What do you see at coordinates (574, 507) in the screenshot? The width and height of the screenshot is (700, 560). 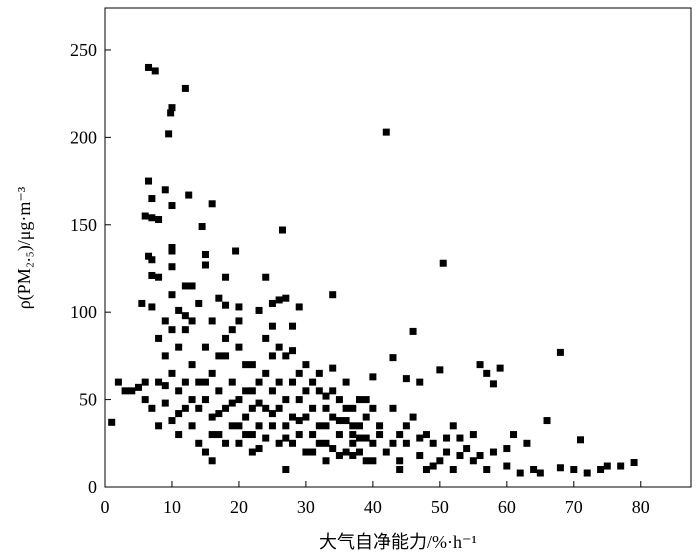 I see `x-tick-label: 70` at bounding box center [574, 507].